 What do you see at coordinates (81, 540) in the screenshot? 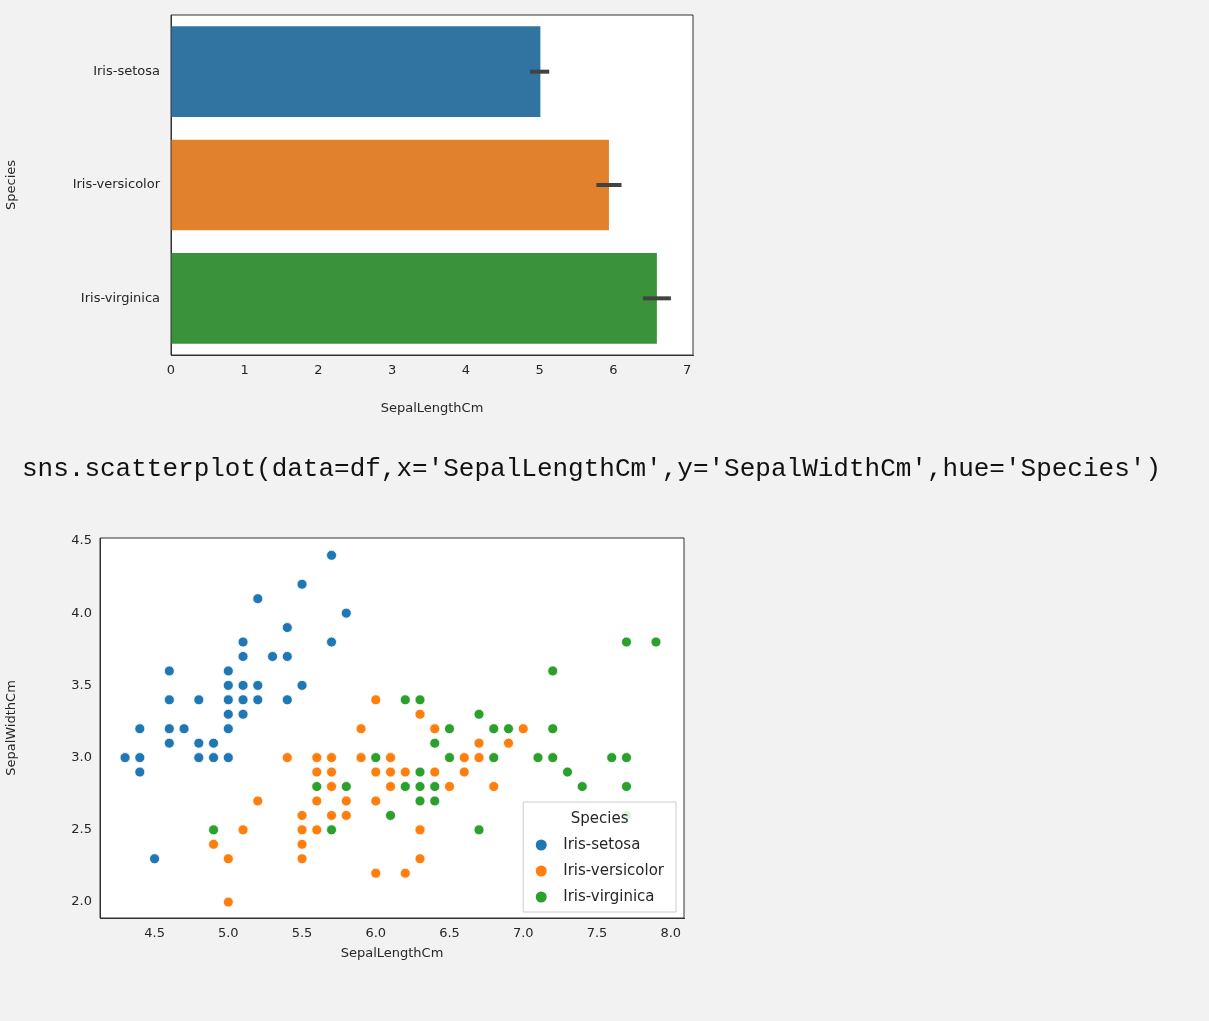
I see `y-tick-label: 4.5` at bounding box center [81, 540].